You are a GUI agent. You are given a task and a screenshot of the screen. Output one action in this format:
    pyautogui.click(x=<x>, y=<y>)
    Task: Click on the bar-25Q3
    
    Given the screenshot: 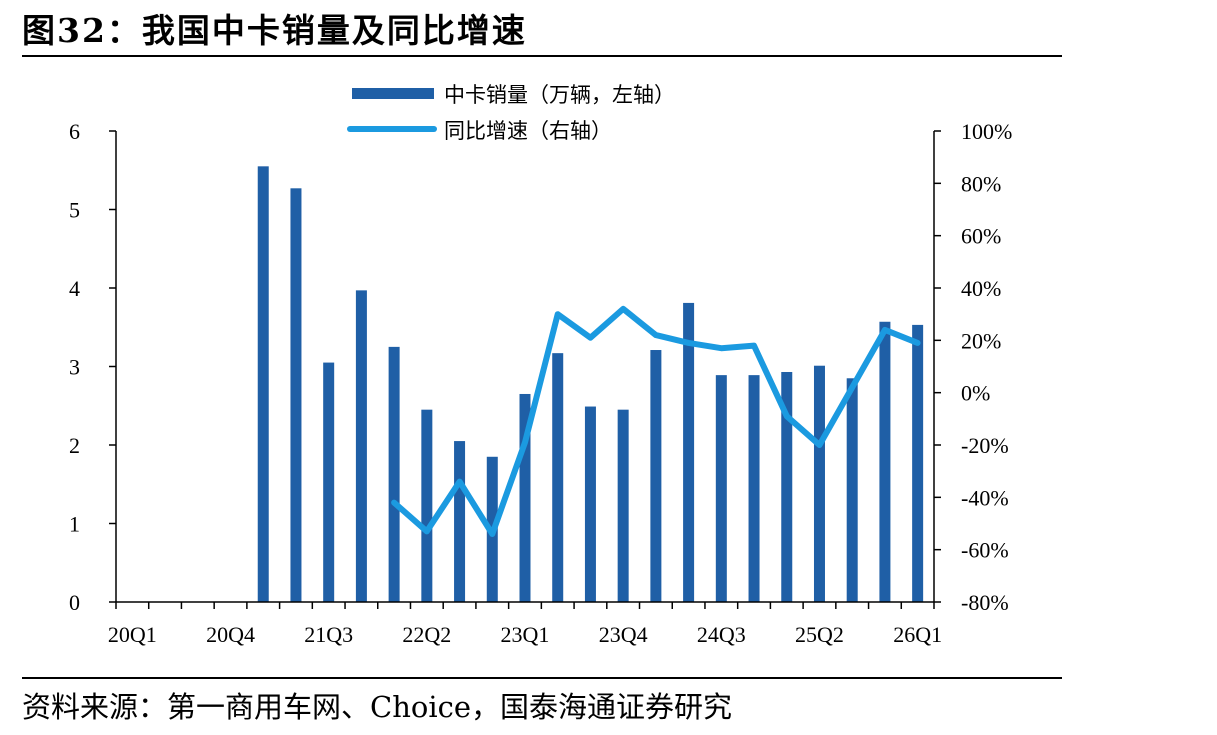 What is the action you would take?
    pyautogui.click(x=852, y=490)
    